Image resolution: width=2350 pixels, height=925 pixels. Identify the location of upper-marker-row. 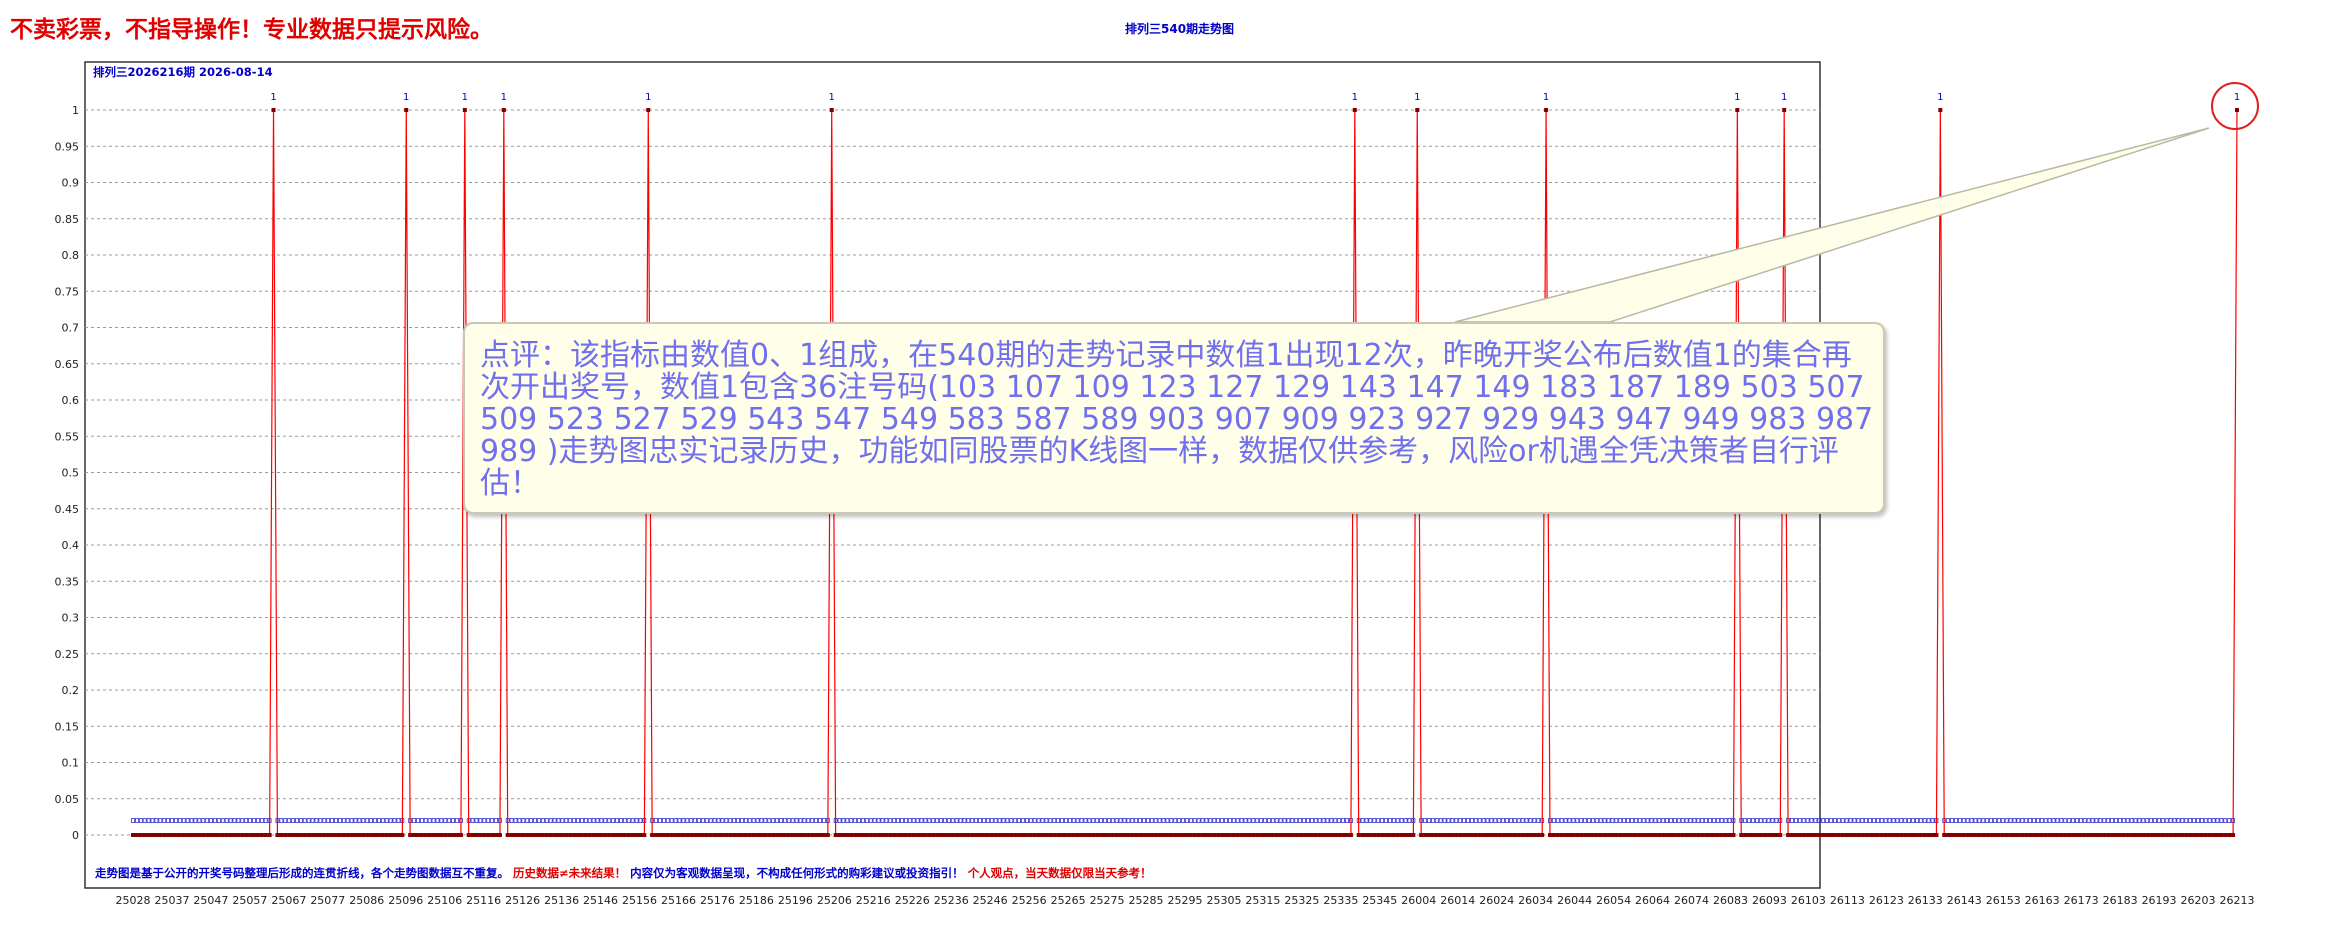
(1183, 820).